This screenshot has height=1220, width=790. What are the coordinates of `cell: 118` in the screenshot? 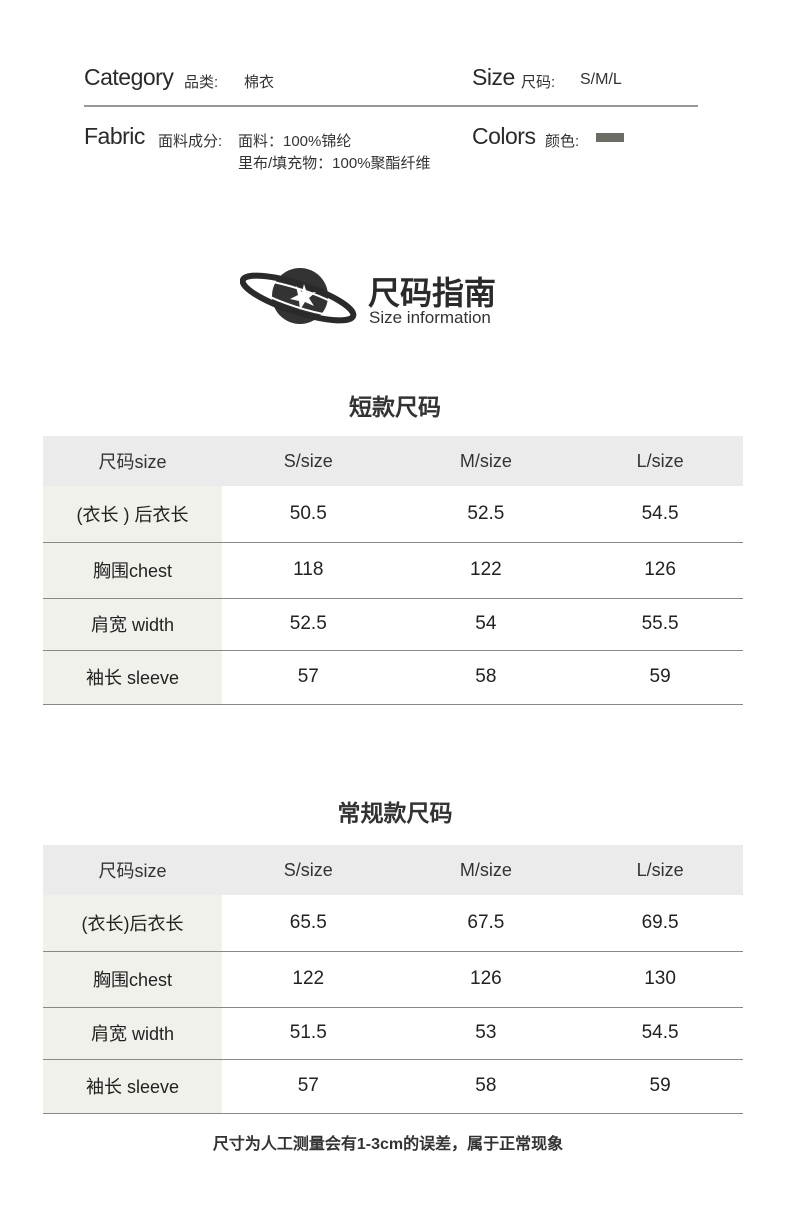 It's located at (308, 570).